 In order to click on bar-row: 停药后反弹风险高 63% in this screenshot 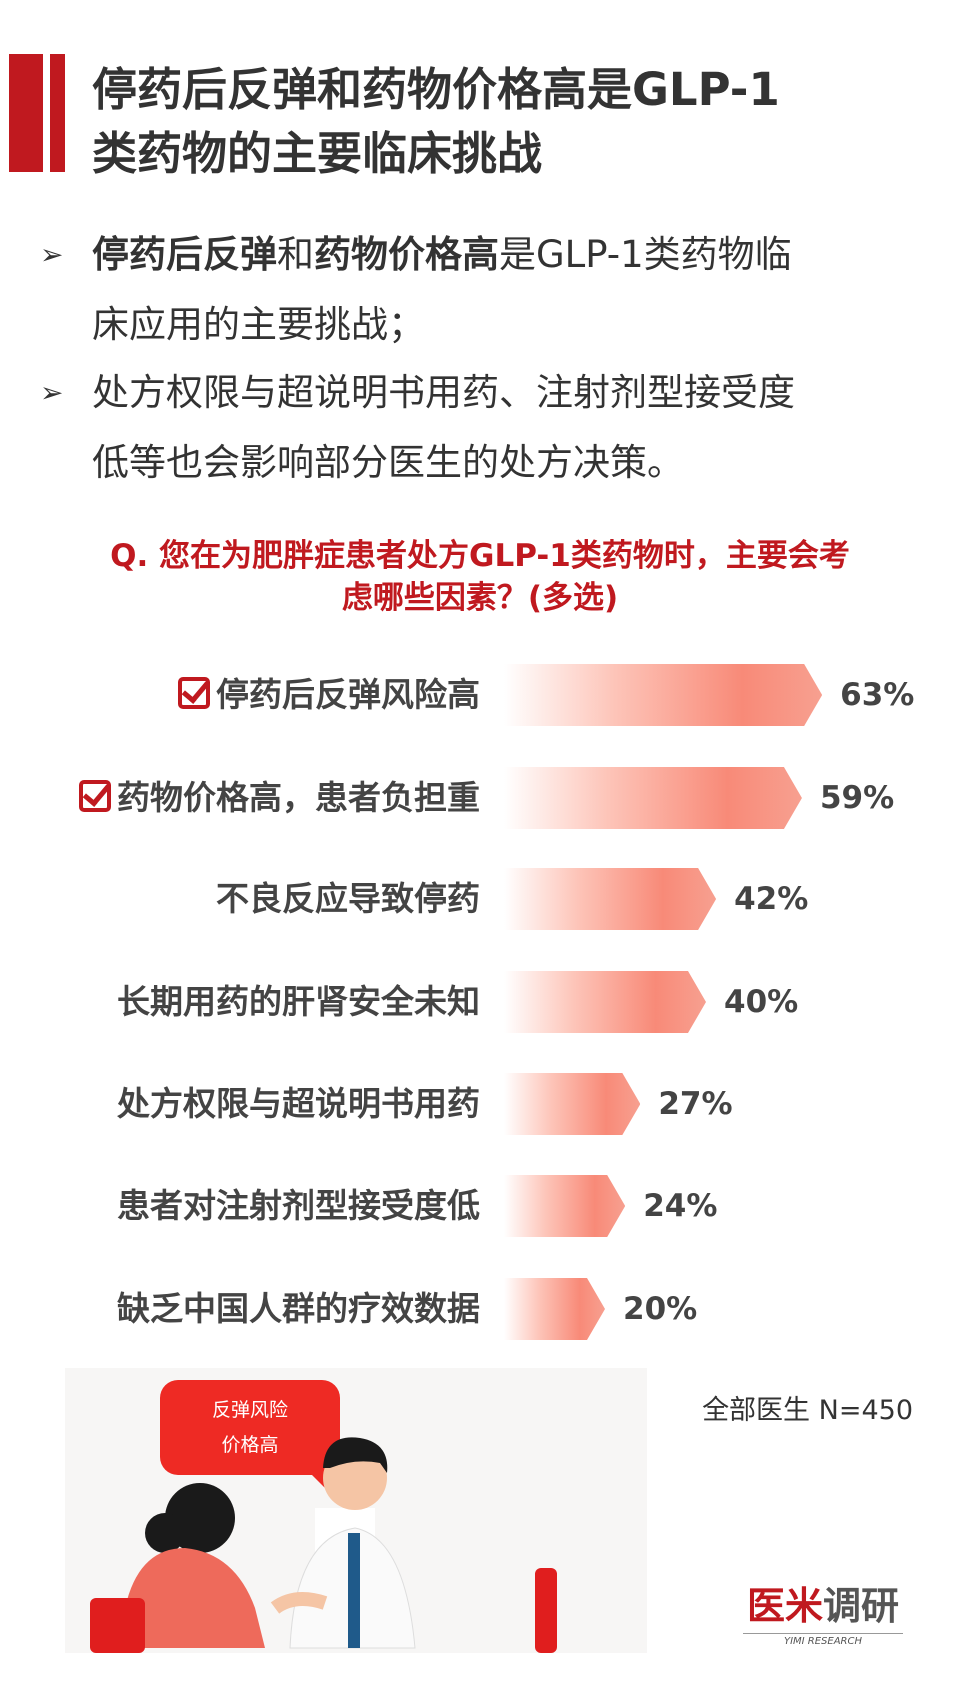, I will do `click(480, 695)`.